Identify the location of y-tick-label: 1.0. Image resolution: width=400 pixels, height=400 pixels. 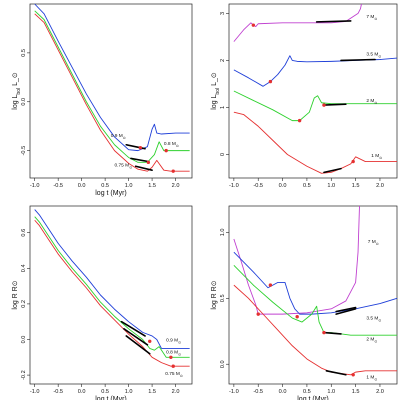
(223, 232).